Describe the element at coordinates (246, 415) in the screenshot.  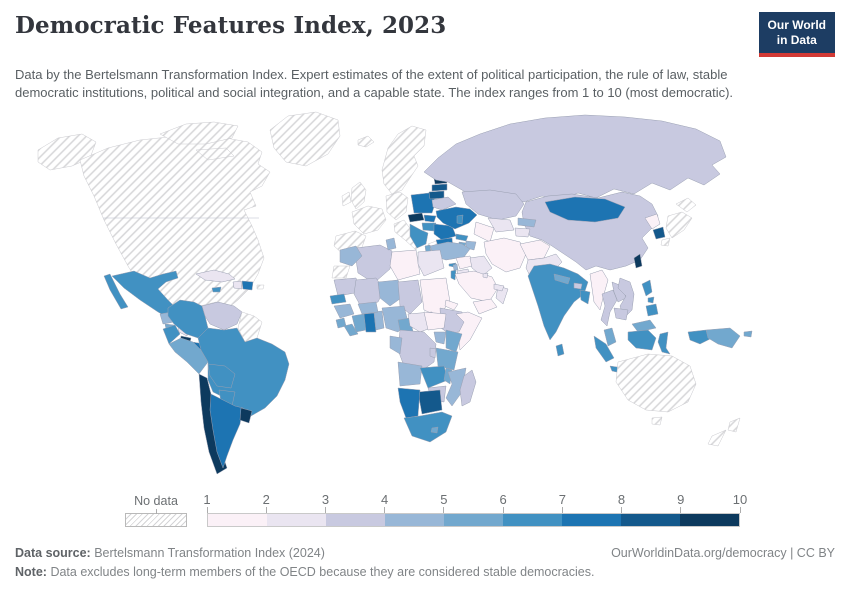
I see `region-uruguay: Uruguay` at that location.